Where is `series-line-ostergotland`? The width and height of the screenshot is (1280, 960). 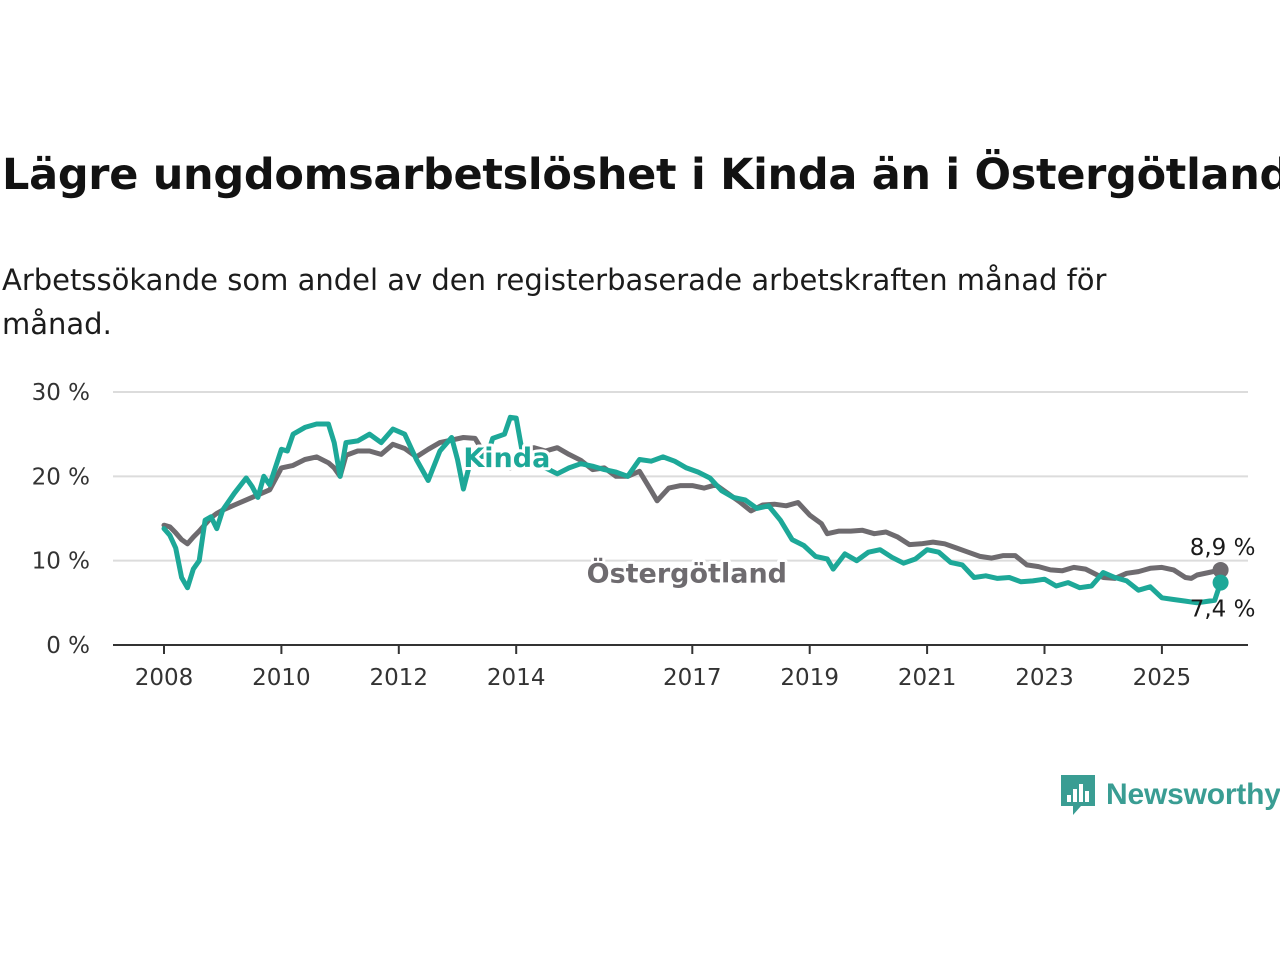
series-line-ostergotland is located at coordinates (692, 508).